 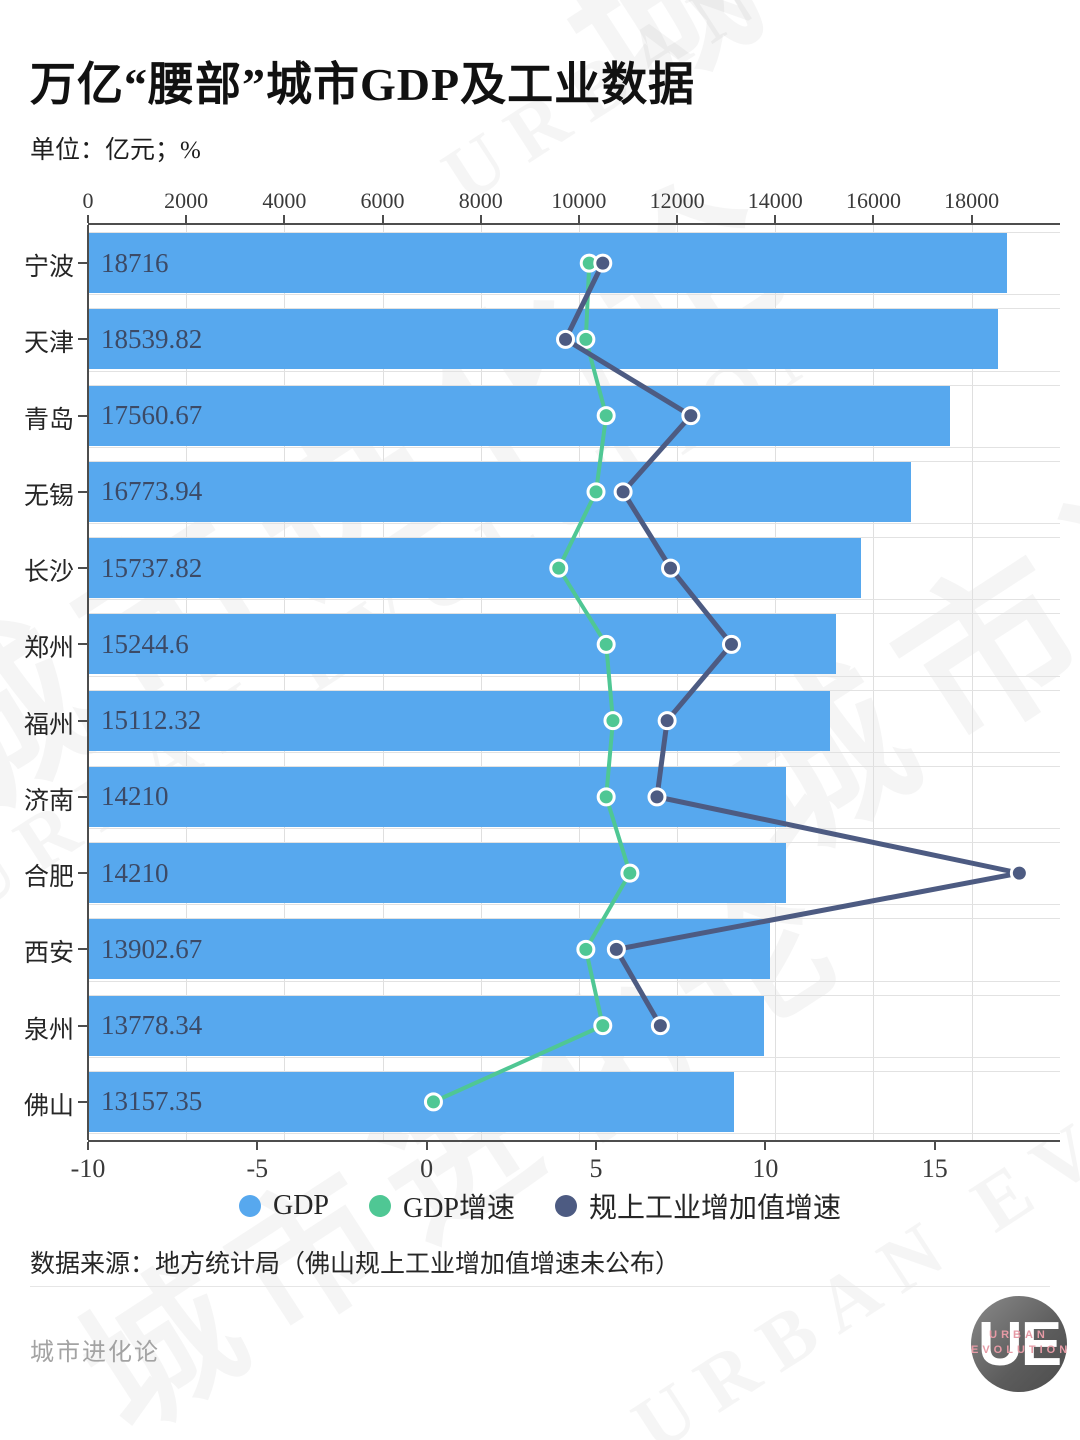 I want to click on gdp-value-label: 18716, so click(x=135, y=262).